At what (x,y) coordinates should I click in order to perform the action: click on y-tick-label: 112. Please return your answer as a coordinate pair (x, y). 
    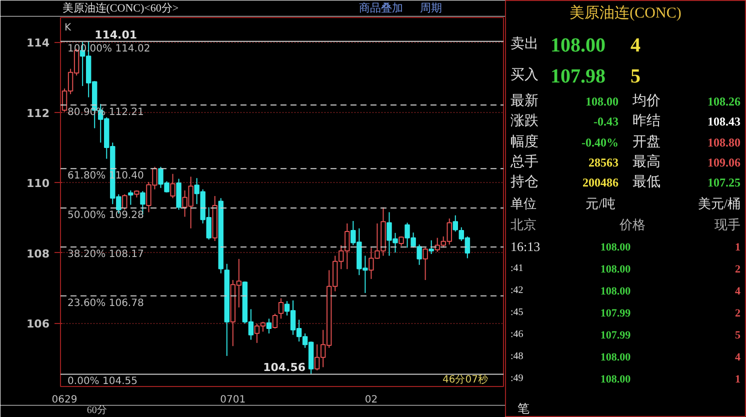
    Looking at the image, I should click on (38, 113).